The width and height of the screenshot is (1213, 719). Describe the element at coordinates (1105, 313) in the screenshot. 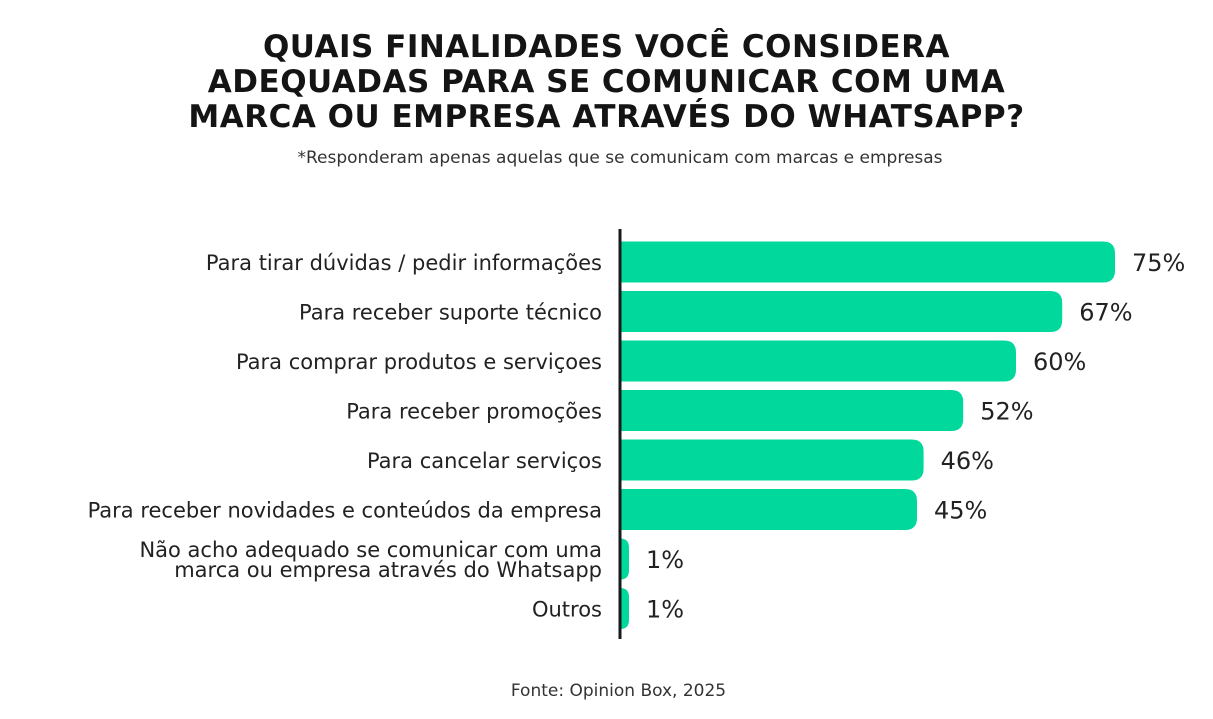

I see `value-label-2: 67%` at that location.